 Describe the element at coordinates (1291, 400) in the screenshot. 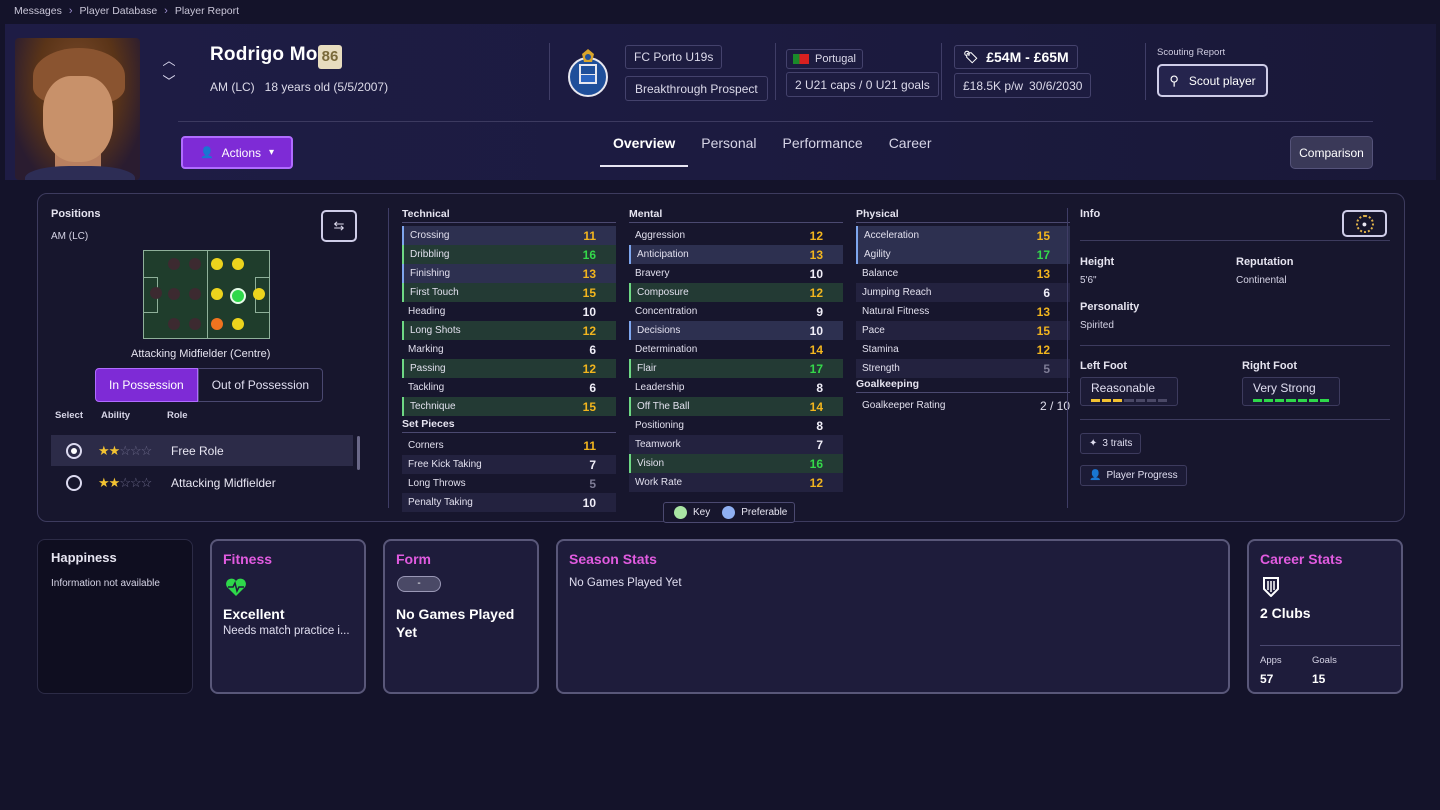

I see `right-foot-meter` at that location.